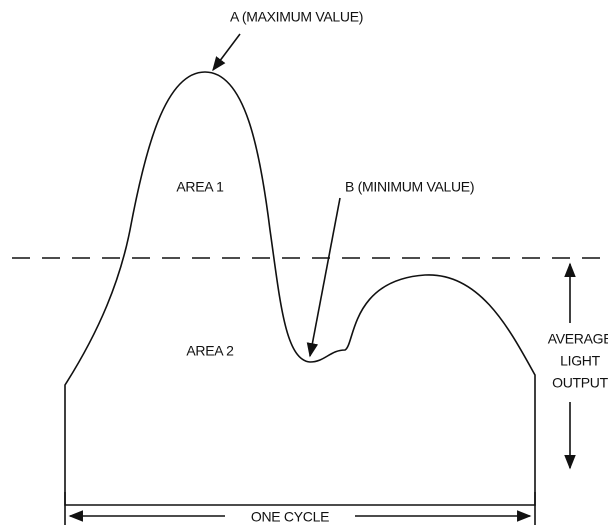 This screenshot has width=608, height=525. I want to click on avg-label: OUTPUT, so click(580, 383).